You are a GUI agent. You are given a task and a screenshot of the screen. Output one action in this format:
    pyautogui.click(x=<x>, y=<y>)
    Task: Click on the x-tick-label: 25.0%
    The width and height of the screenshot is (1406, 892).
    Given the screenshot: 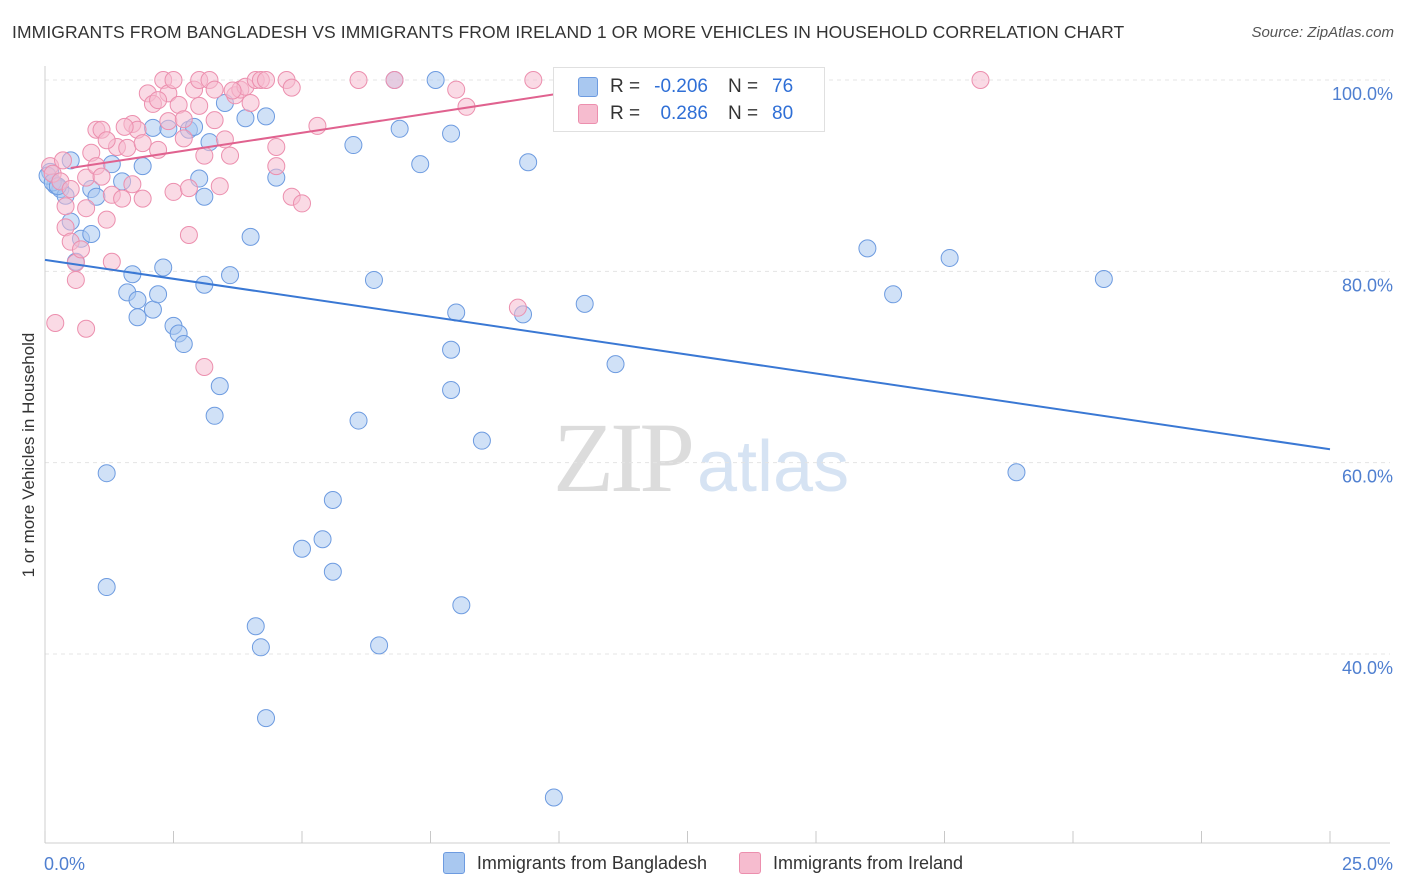 What is the action you would take?
    pyautogui.click(x=1367, y=864)
    